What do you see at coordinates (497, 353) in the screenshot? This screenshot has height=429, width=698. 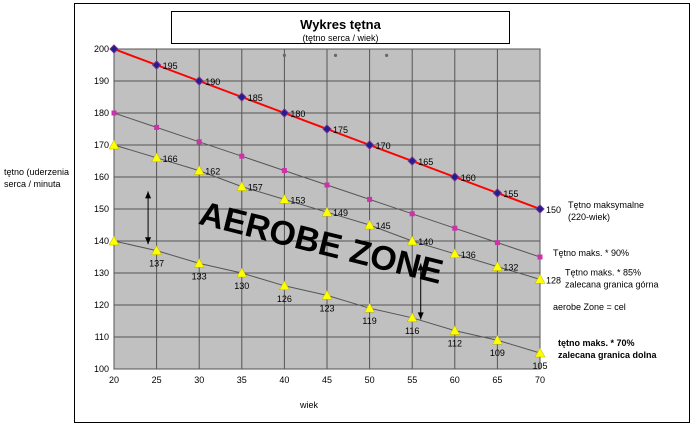 I see `data-label: 109` at bounding box center [497, 353].